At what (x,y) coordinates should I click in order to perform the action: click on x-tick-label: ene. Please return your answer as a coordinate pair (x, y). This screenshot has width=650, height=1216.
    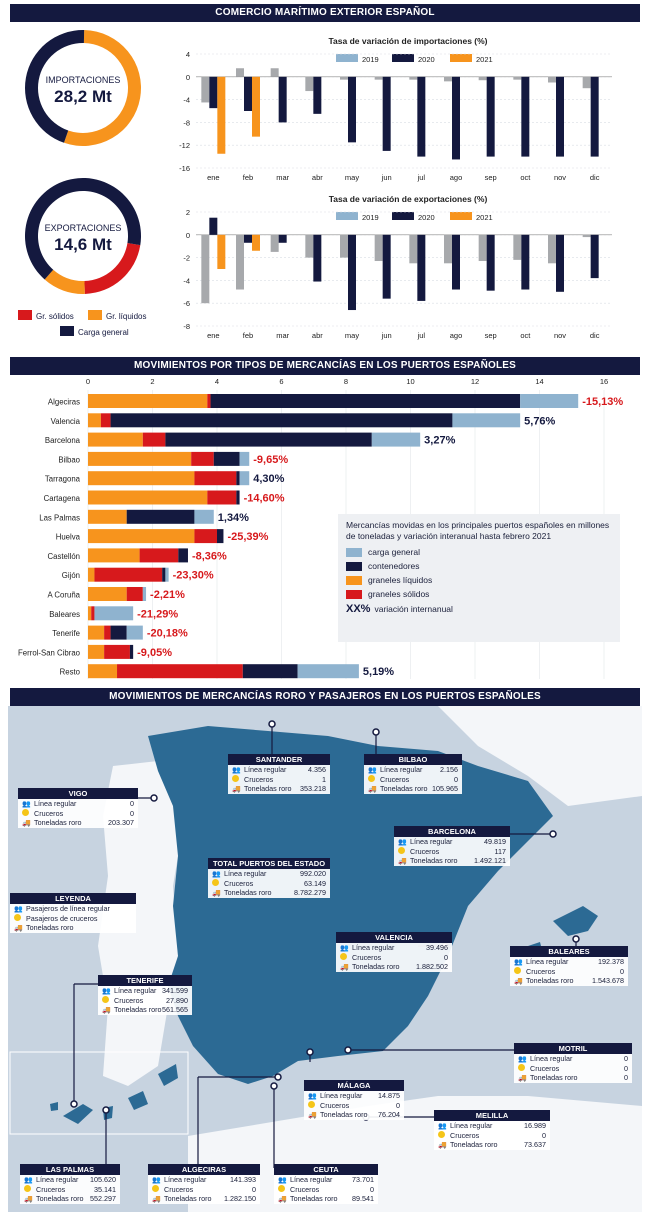
    Looking at the image, I should click on (213, 177).